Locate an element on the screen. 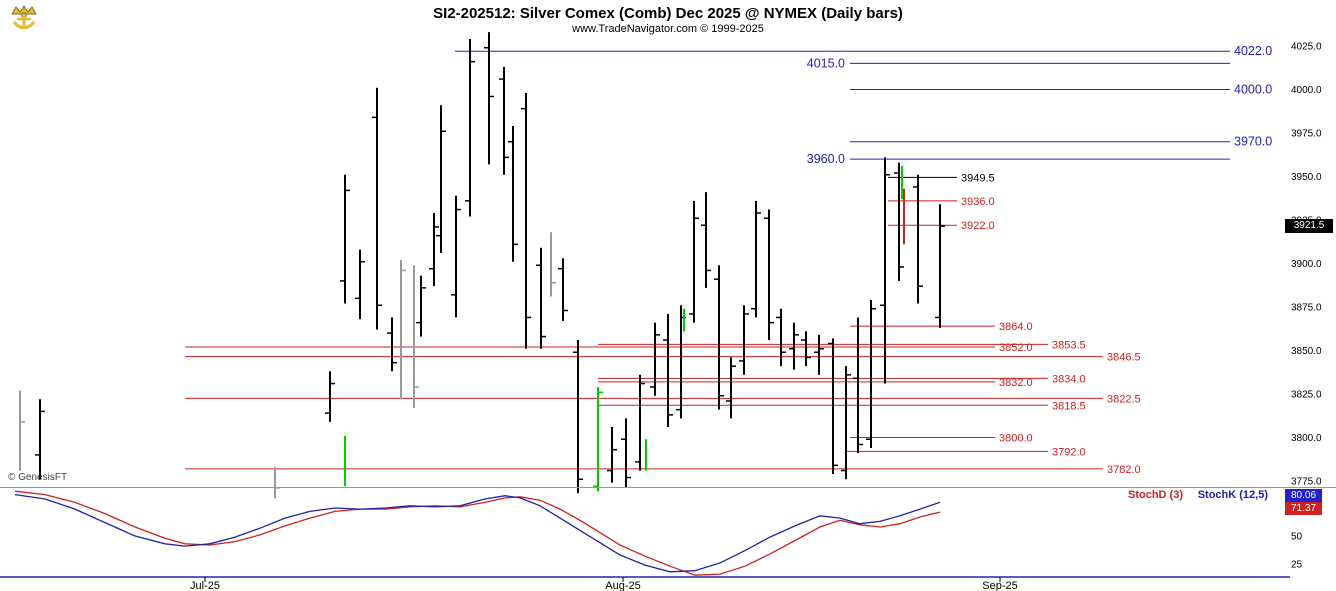  price-axis-tick-label: 3850.0 is located at coordinates (1306, 351).